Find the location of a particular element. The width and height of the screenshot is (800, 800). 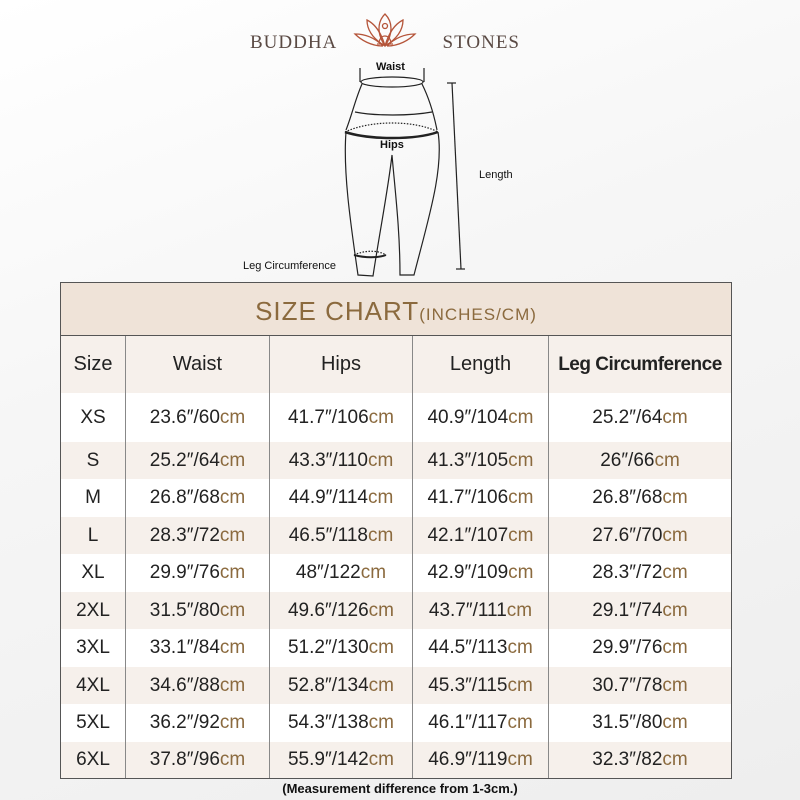

length-value: 40.9″/104 is located at coordinates (468, 417).